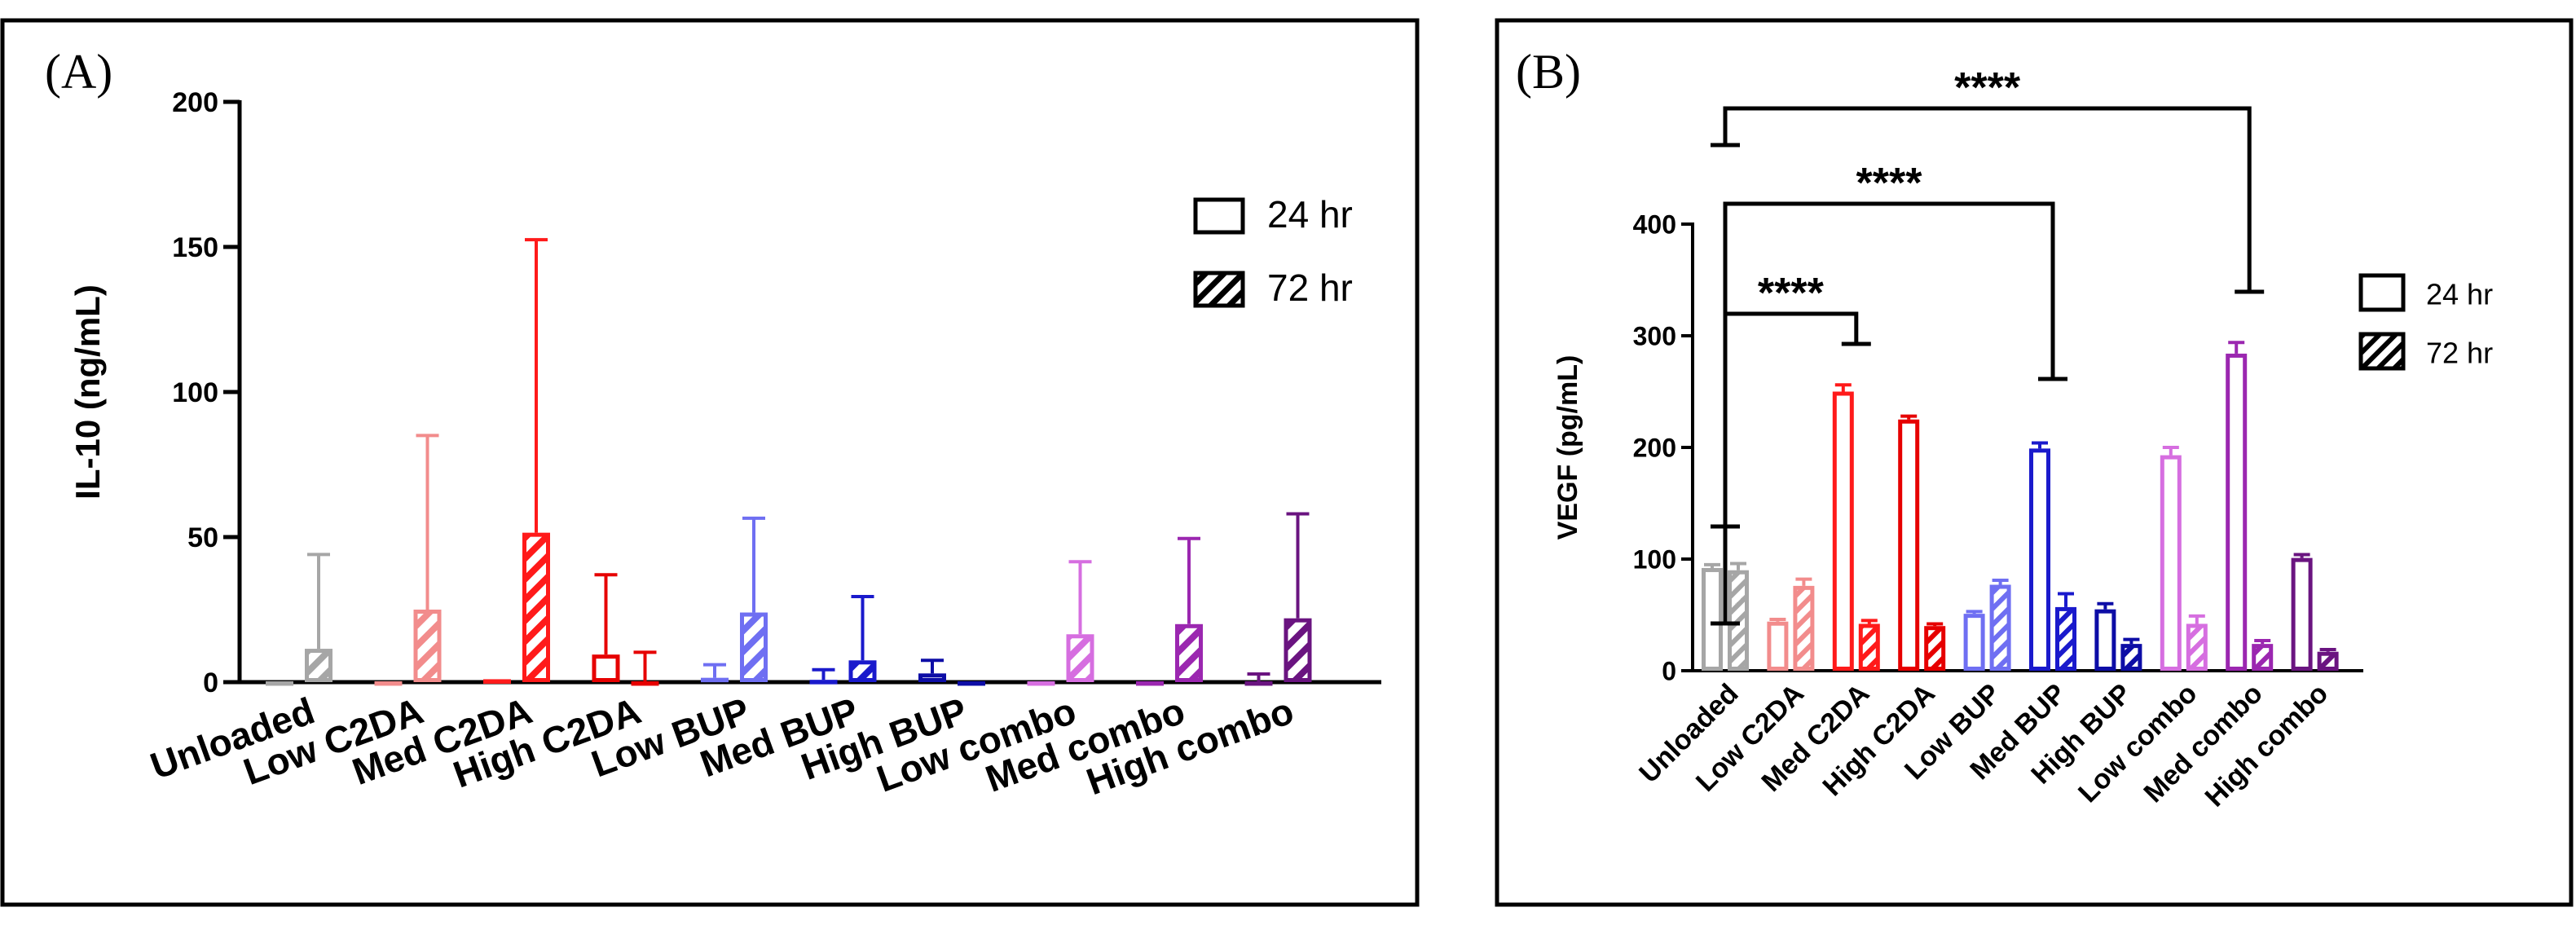  What do you see at coordinates (88, 392) in the screenshot?
I see `y-axis-title: IL-10 (ng/mL)` at bounding box center [88, 392].